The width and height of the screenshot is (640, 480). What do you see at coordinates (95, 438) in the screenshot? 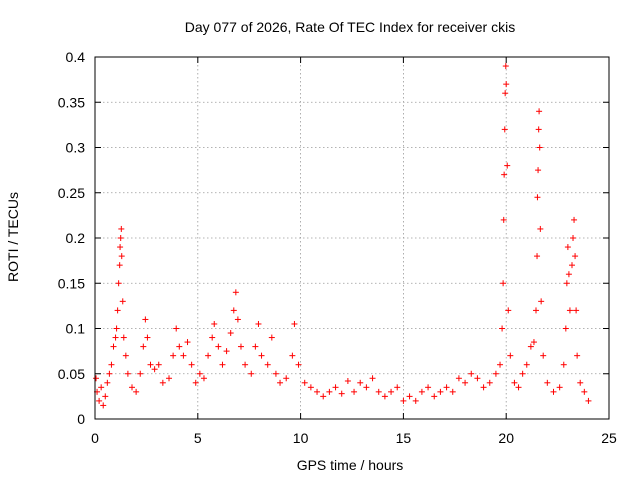
I see `x-tick-label: 0` at bounding box center [95, 438].